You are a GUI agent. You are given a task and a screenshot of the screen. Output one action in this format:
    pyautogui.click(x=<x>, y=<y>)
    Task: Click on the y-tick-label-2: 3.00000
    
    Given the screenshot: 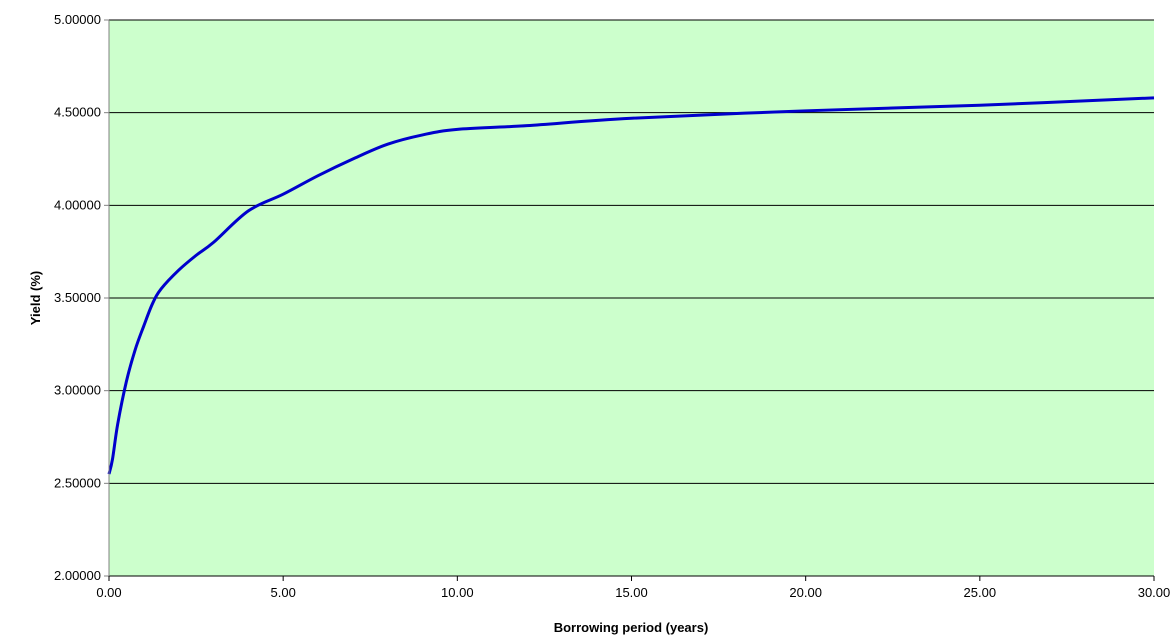 What is the action you would take?
    pyautogui.click(x=77, y=390)
    